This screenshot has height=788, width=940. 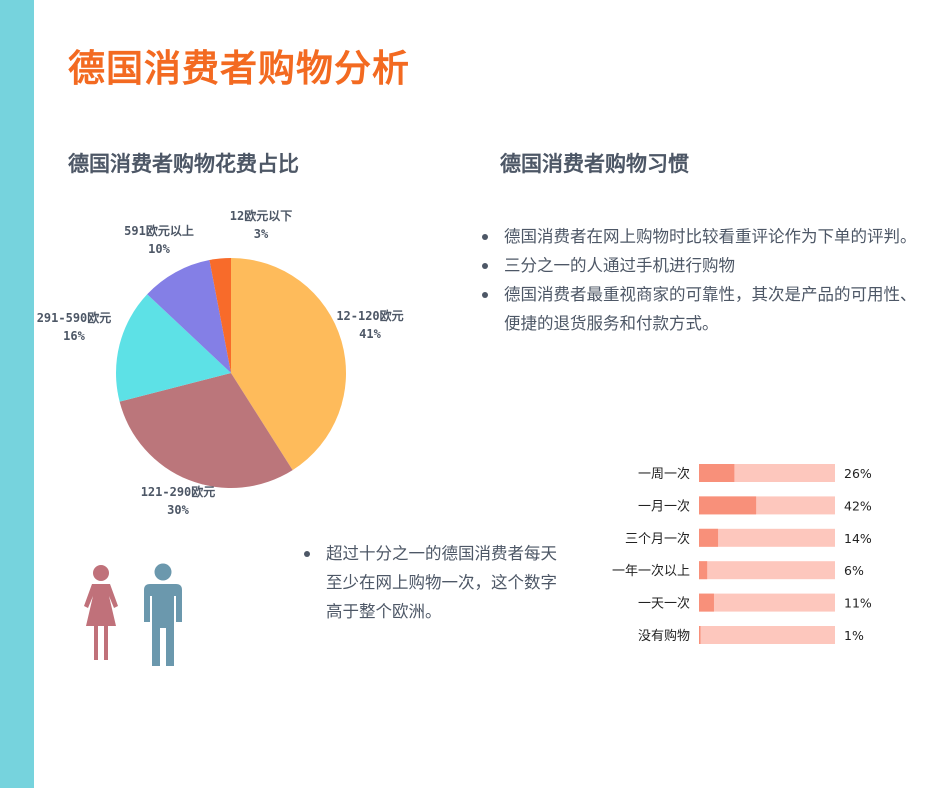 What do you see at coordinates (651, 571) in the screenshot?
I see `bar-category-label: 一年一次以上` at bounding box center [651, 571].